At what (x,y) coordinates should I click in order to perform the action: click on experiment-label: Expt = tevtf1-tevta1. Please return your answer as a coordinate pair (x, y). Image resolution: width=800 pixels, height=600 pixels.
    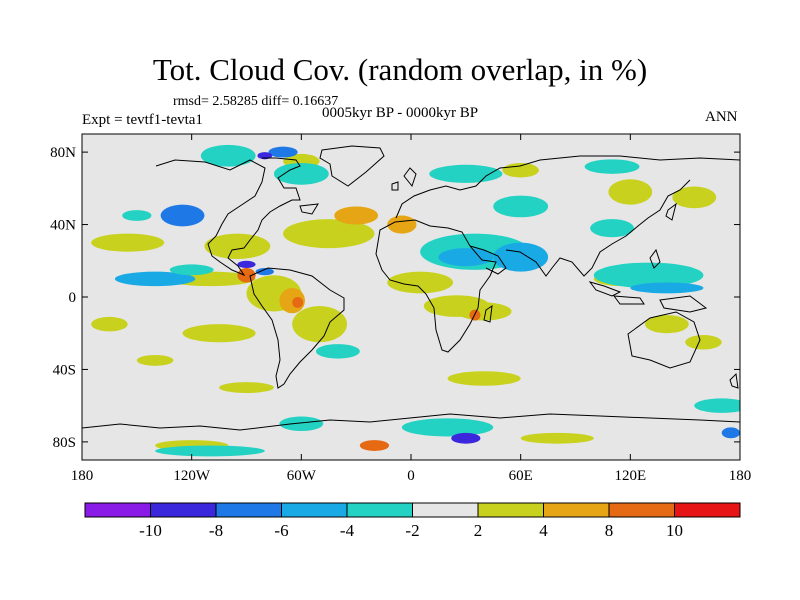
    Looking at the image, I should click on (142, 120).